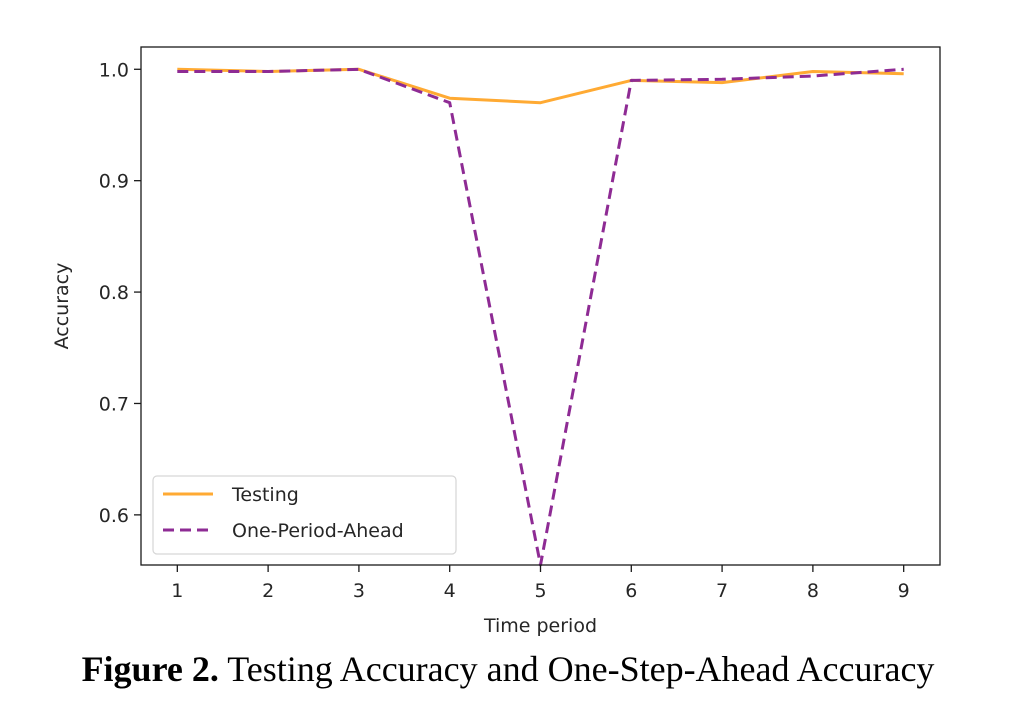 This screenshot has width=1016, height=708. What do you see at coordinates (150, 669) in the screenshot?
I see `figure-caption-label: Figure 2.` at bounding box center [150, 669].